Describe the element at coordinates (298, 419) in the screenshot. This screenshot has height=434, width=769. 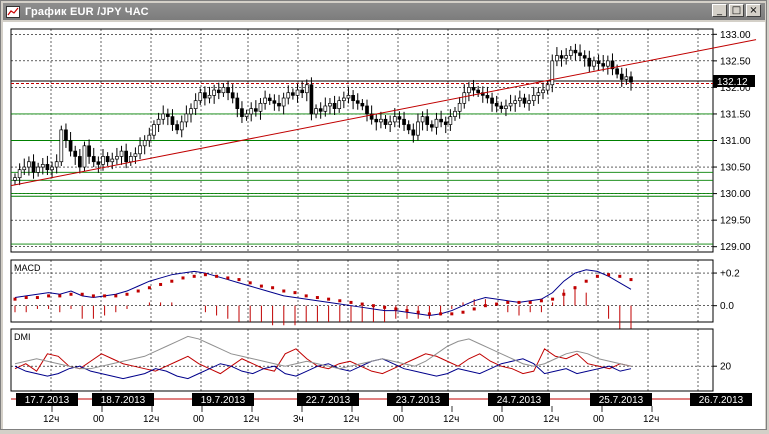
I see `hour-label: 3ч` at that location.